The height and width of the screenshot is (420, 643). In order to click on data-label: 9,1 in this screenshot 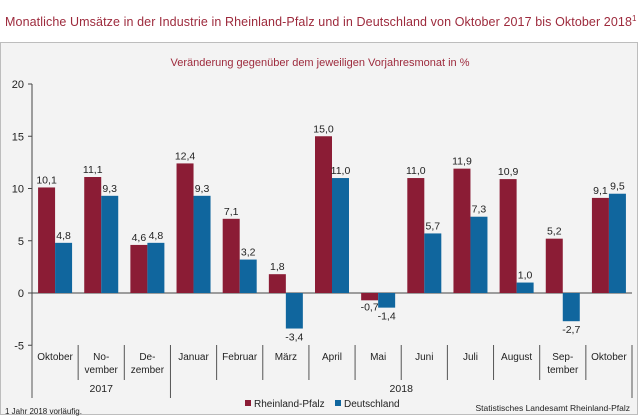, I will do `click(600, 191)`.